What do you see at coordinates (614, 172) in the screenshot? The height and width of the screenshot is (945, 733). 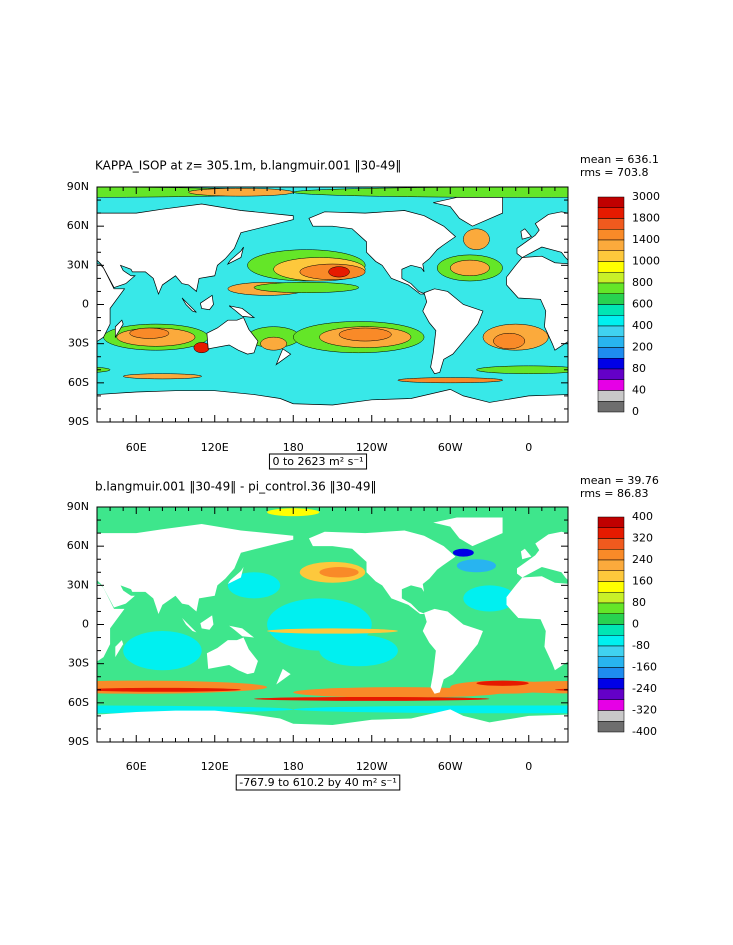 I see `stat-text: rms = 703.8` at bounding box center [614, 172].